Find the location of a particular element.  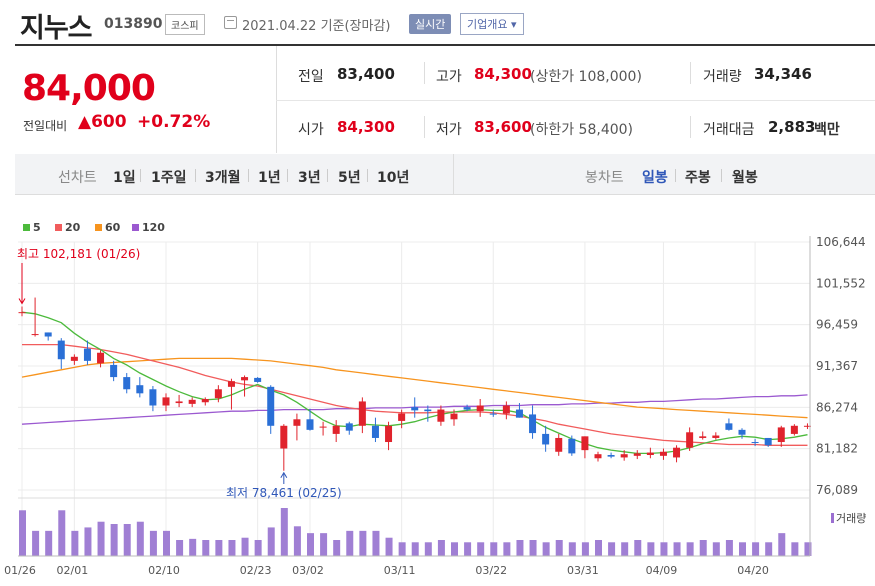

current-price: 84,000 is located at coordinates (89, 88).